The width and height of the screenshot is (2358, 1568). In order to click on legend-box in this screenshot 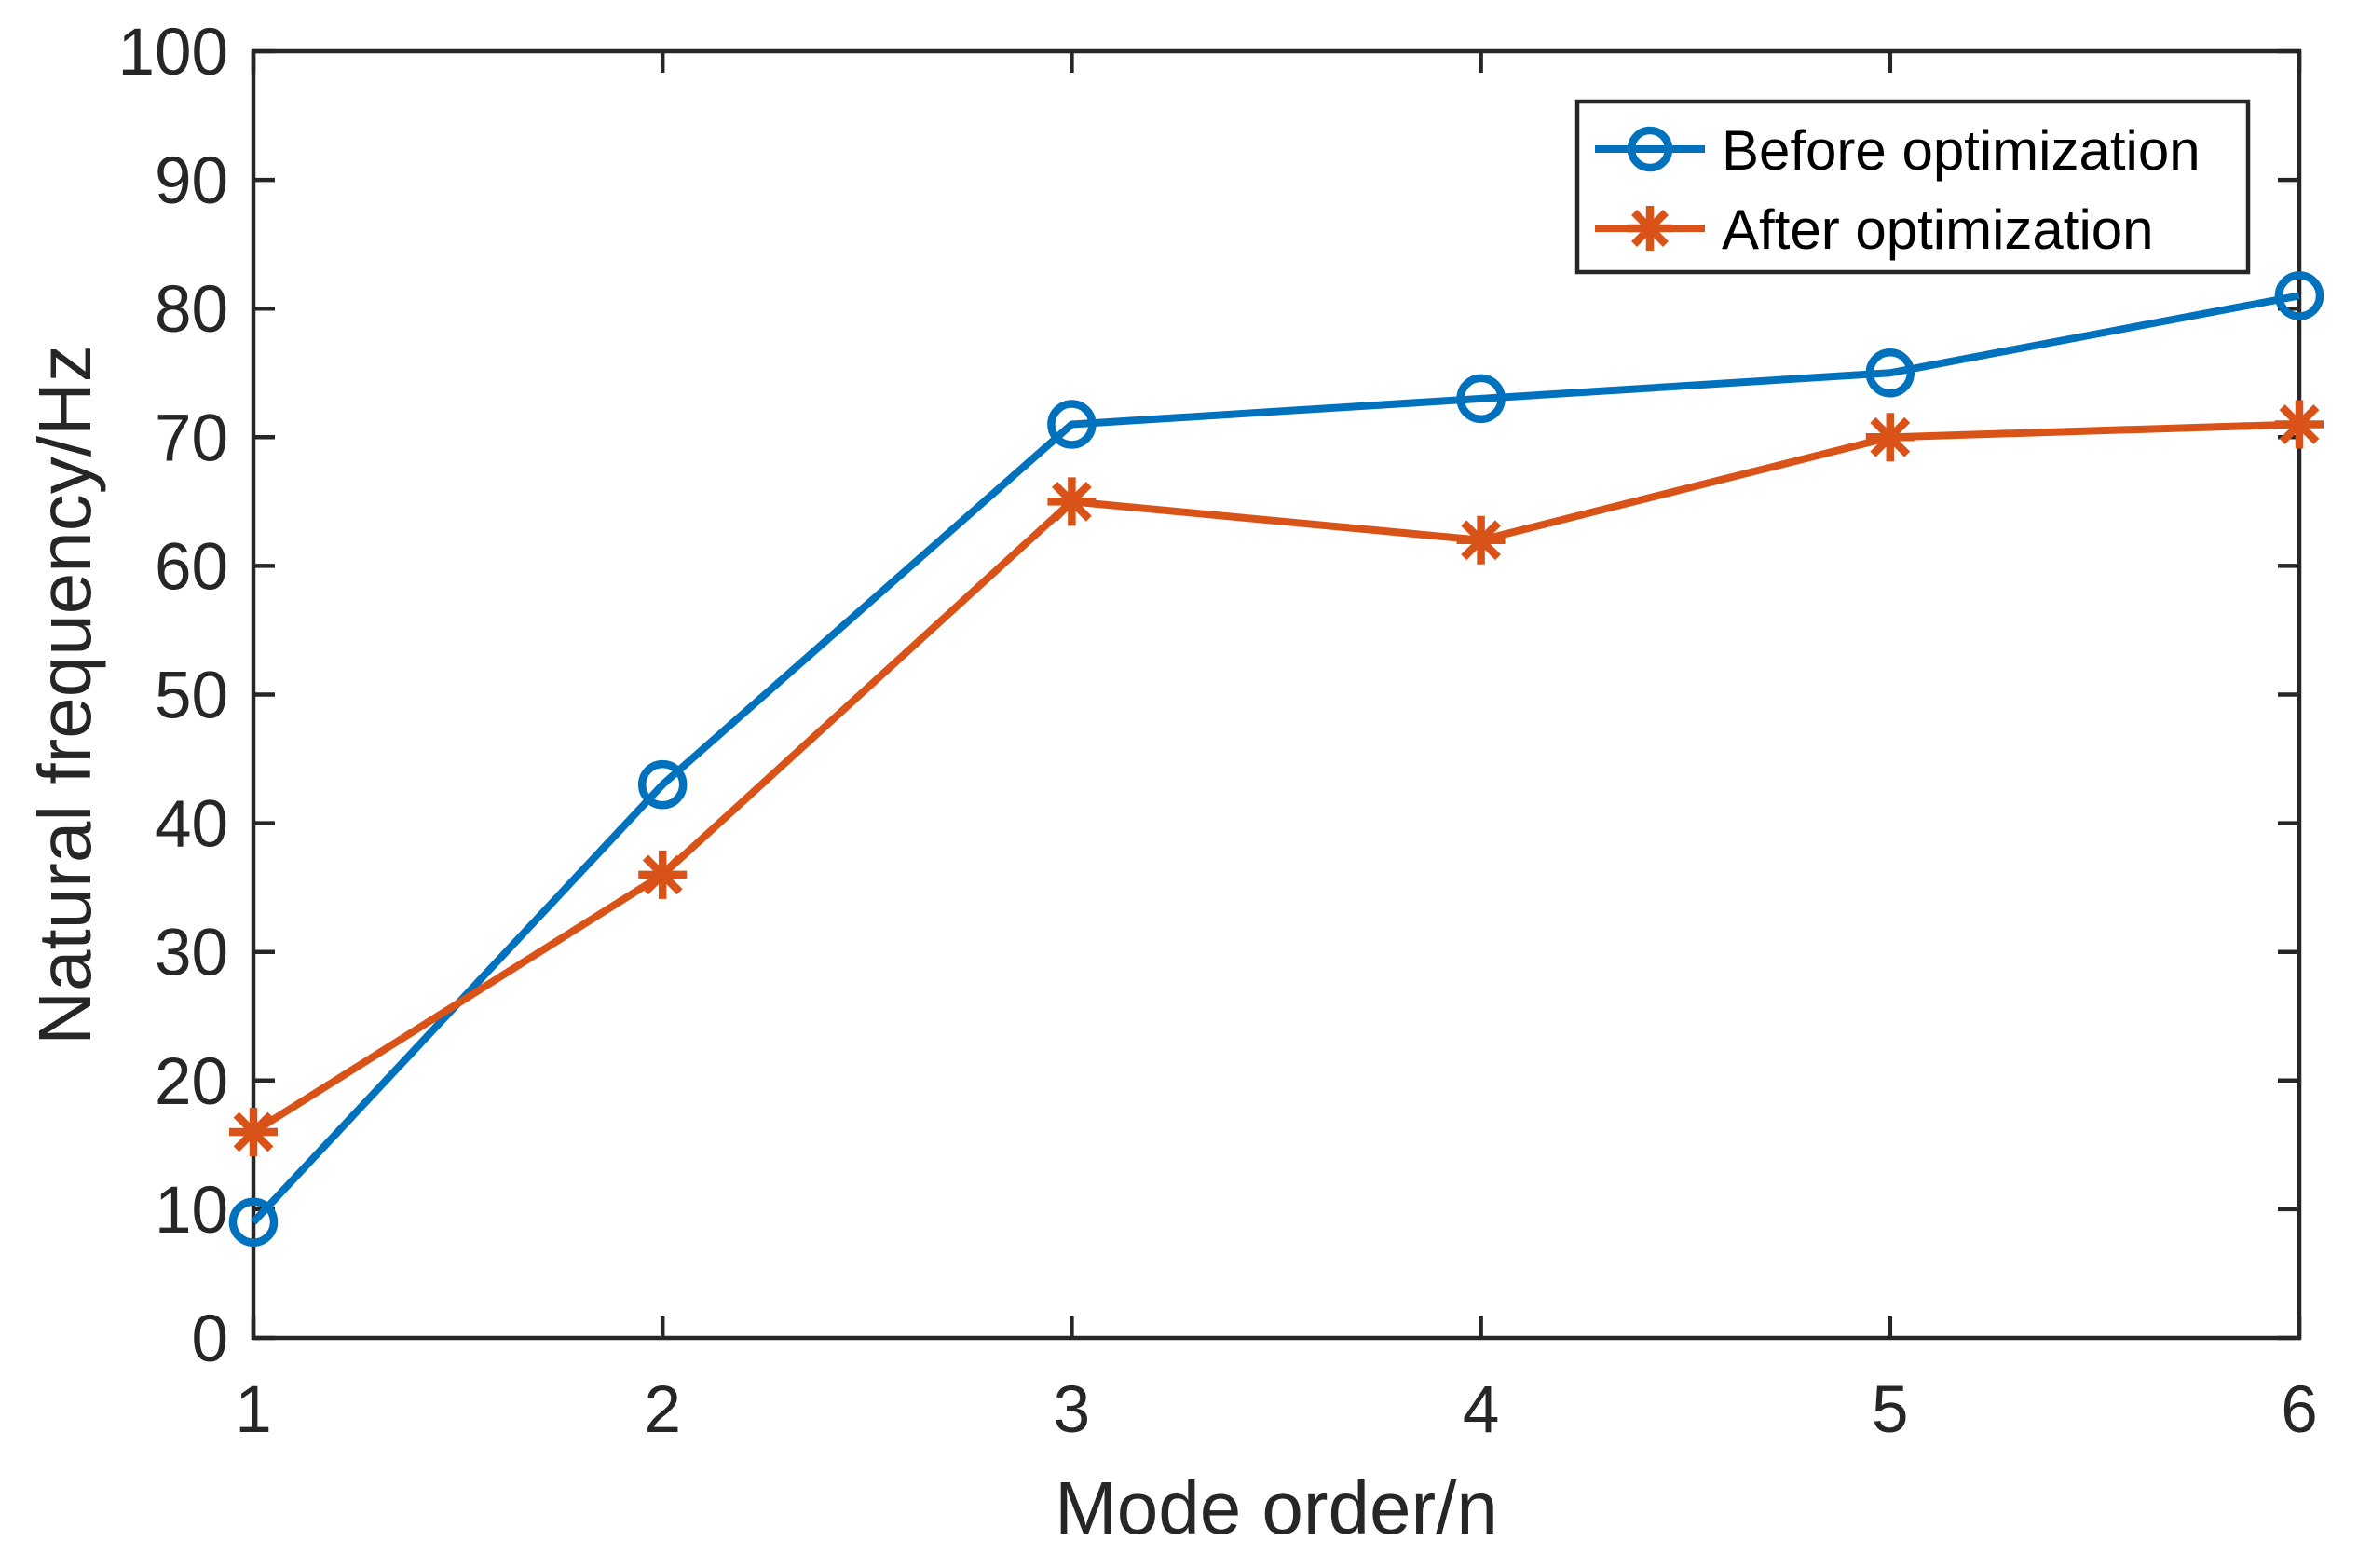, I will do `click(1912, 187)`.